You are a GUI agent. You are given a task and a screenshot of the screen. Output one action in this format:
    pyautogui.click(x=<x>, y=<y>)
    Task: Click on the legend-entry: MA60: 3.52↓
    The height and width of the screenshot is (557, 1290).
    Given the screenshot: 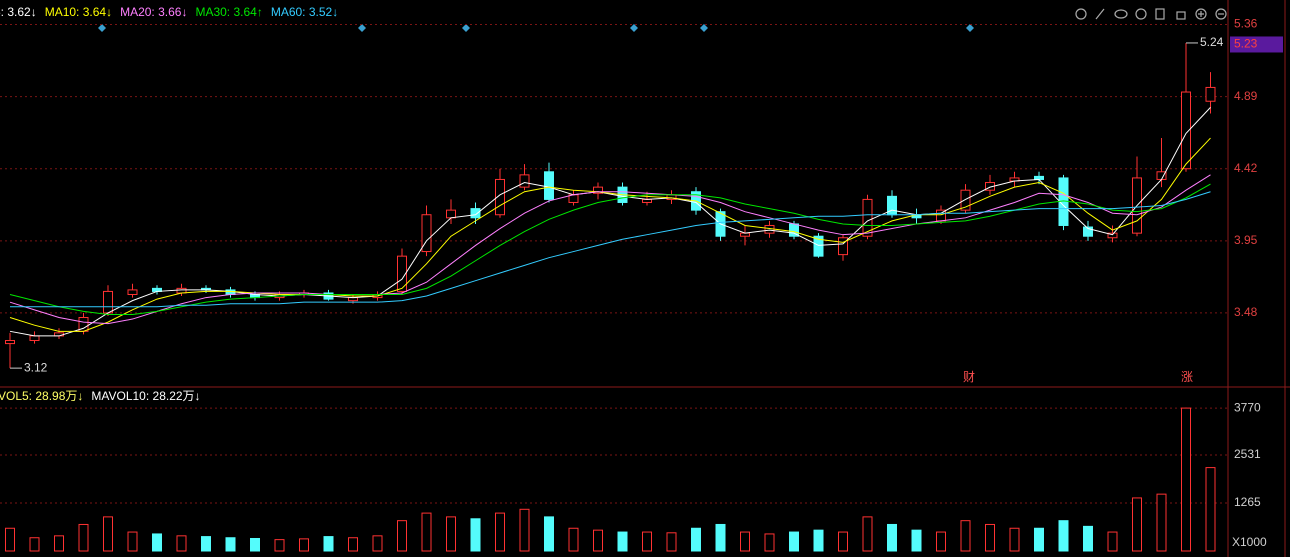 What is the action you would take?
    pyautogui.click(x=304, y=12)
    